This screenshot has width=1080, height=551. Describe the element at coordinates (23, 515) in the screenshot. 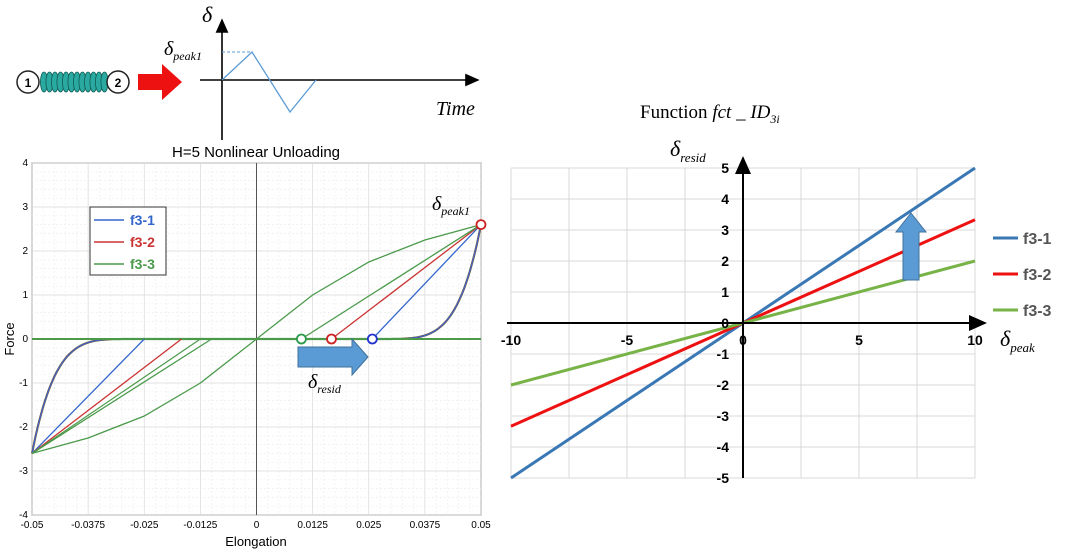

I see `left-y-tick-label: -4` at that location.